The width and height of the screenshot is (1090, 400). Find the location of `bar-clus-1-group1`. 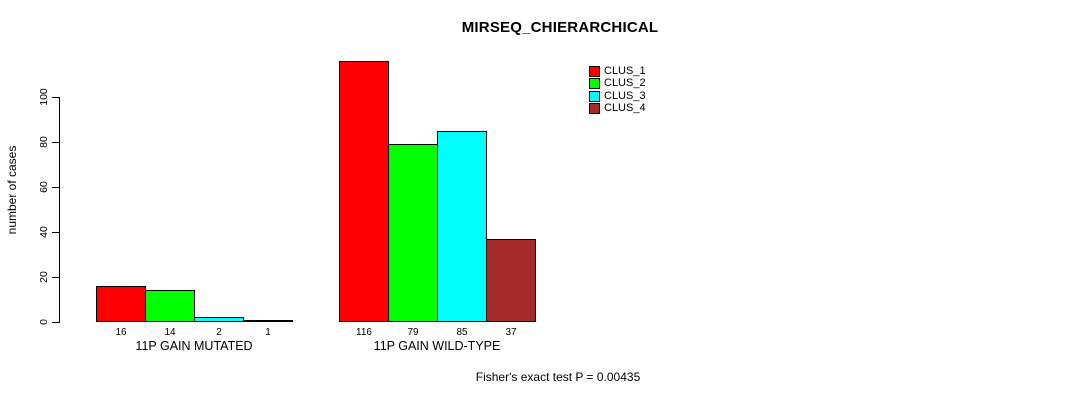

bar-clus-1-group1 is located at coordinates (121, 304).